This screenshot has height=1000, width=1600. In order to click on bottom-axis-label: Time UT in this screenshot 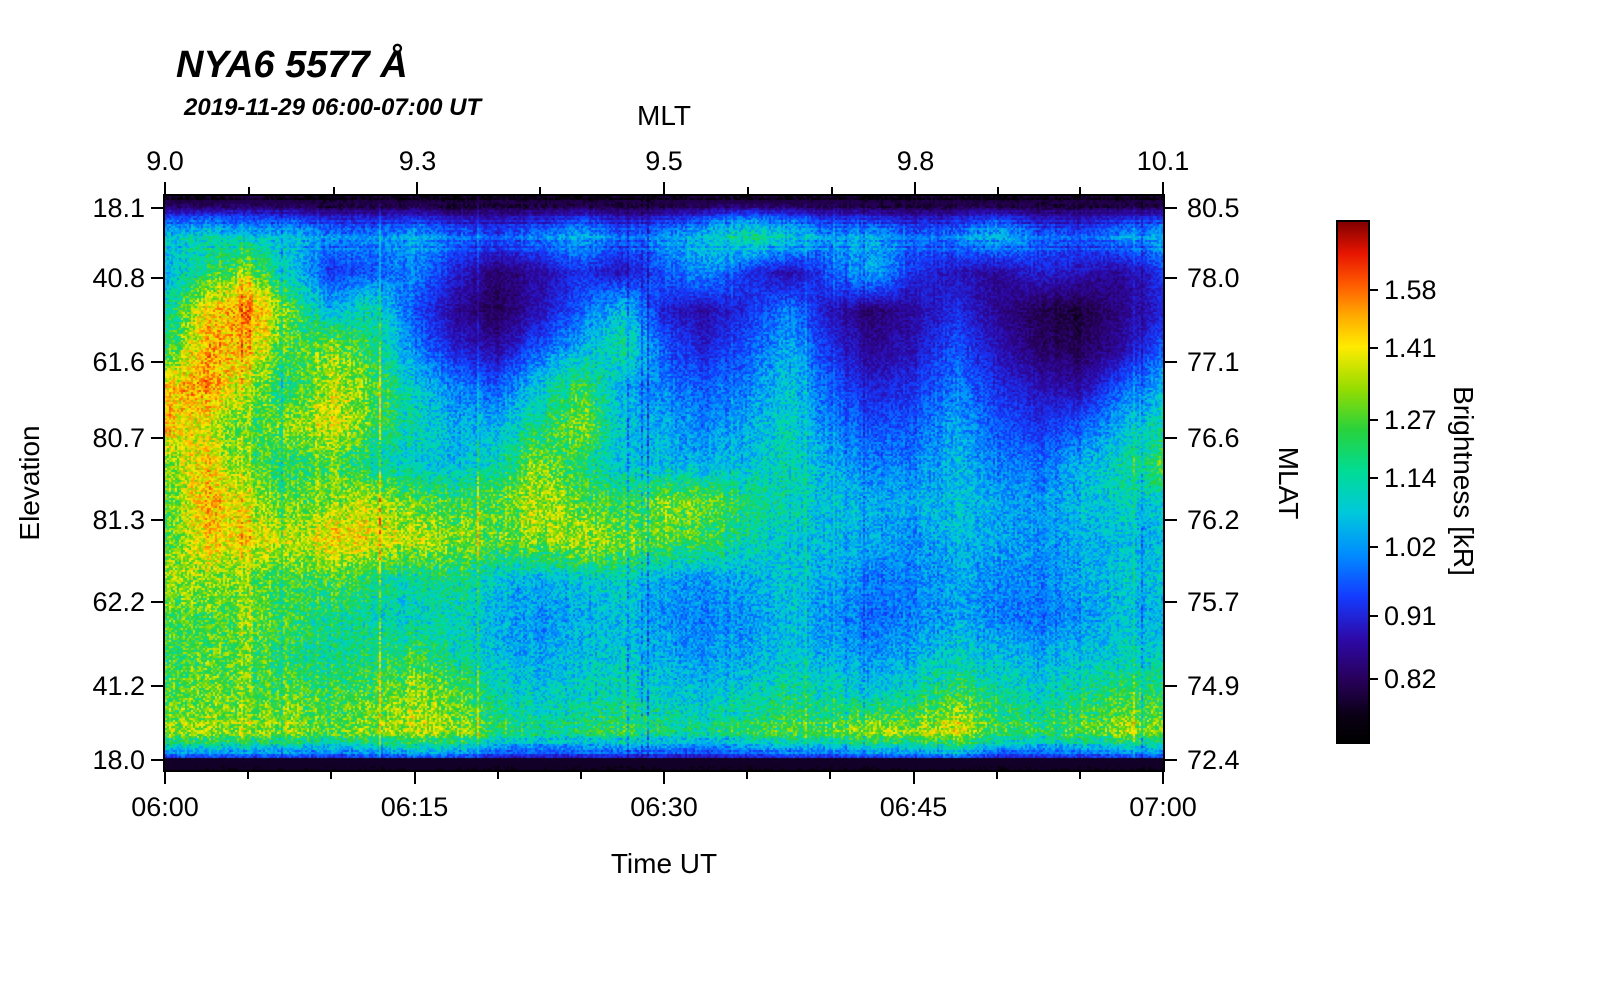, I will do `click(664, 863)`.